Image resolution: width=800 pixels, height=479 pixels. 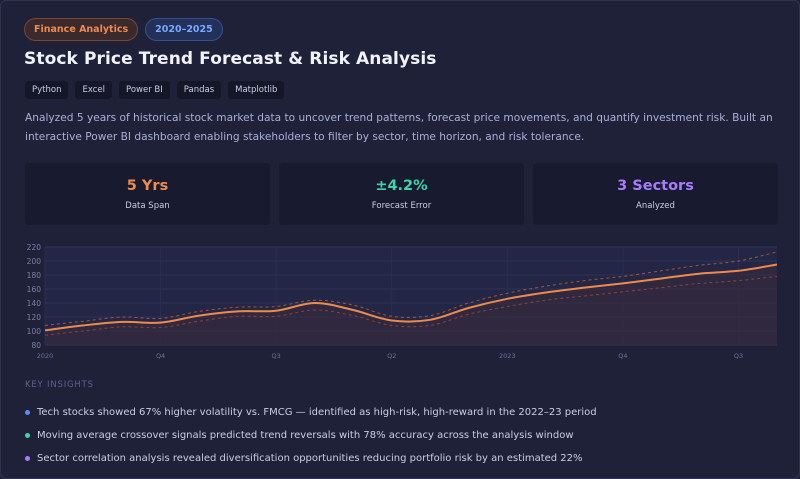 I want to click on insights-heading: KEY INSIGHTS, so click(x=59, y=385).